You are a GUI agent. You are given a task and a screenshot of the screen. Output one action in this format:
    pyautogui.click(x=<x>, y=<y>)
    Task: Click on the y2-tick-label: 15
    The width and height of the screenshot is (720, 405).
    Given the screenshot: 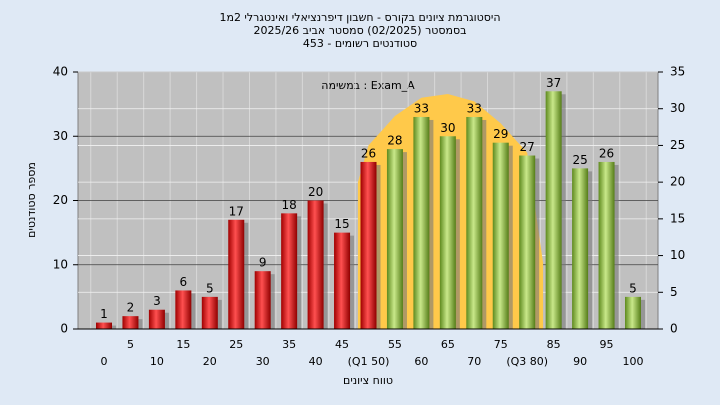 What is the action you would take?
    pyautogui.click(x=677, y=218)
    